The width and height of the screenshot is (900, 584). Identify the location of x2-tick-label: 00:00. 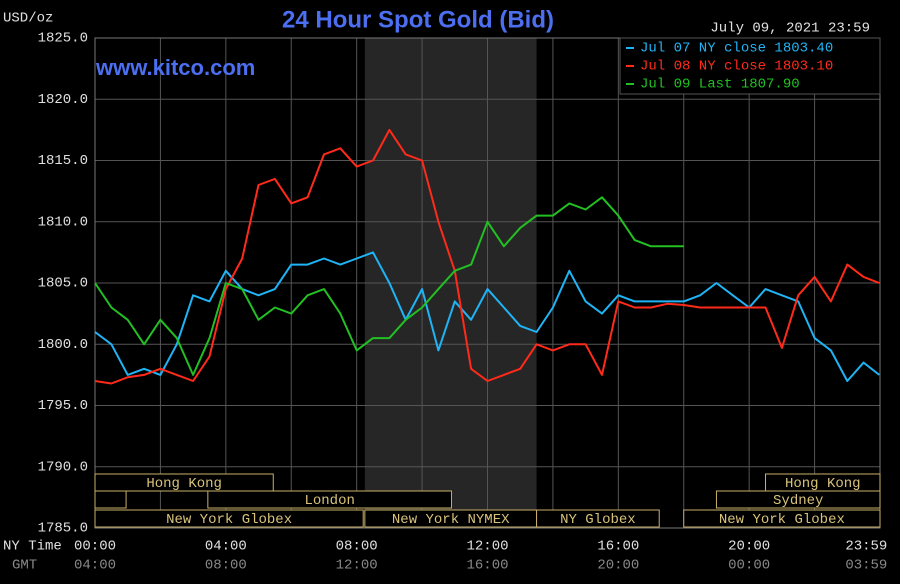
(749, 566).